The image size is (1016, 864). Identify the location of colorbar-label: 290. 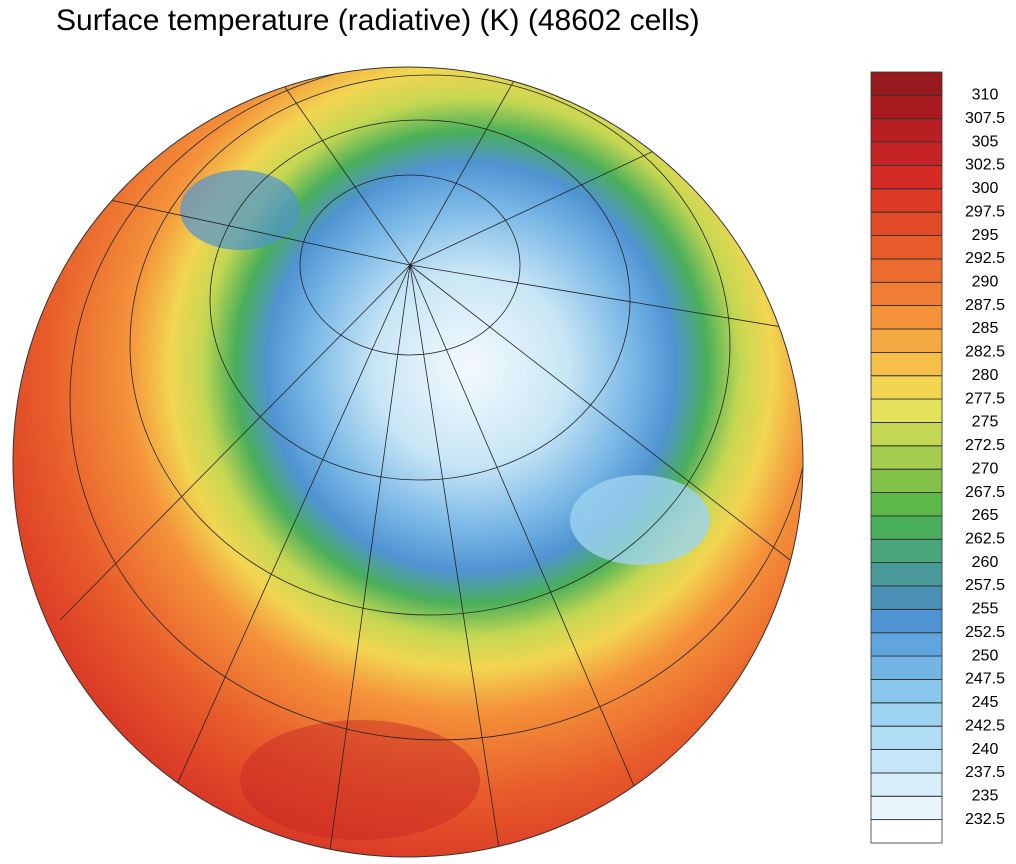
(985, 281).